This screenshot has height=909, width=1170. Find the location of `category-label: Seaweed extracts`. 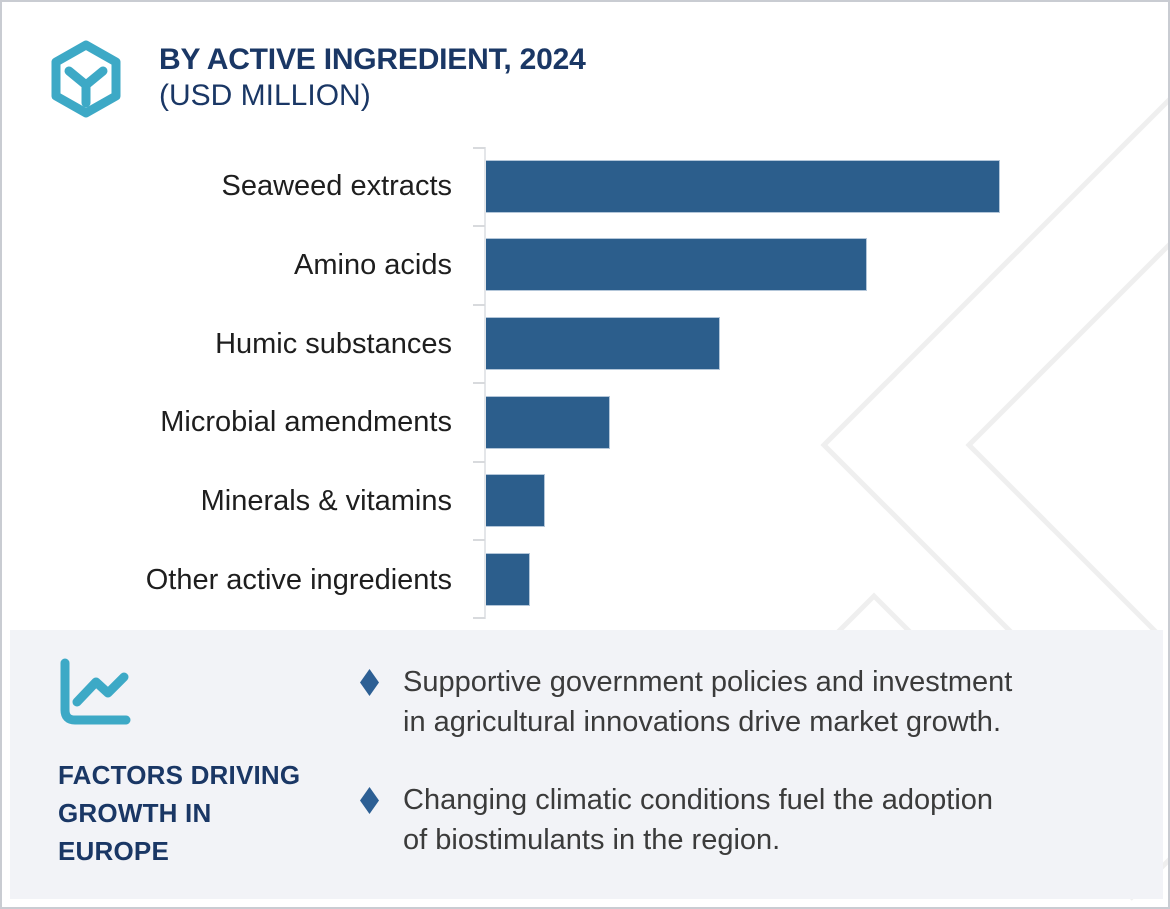

category-label: Seaweed extracts is located at coordinates (336, 186).